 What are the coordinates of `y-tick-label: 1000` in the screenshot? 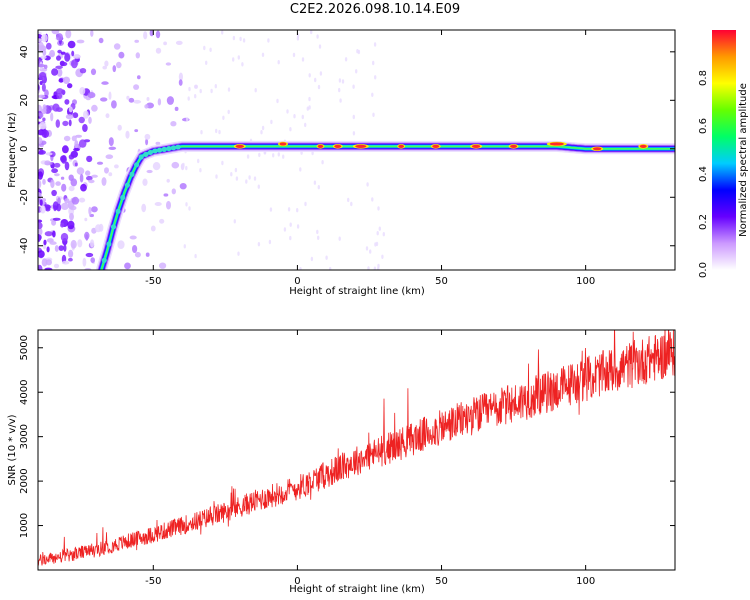 It's located at (24, 525).